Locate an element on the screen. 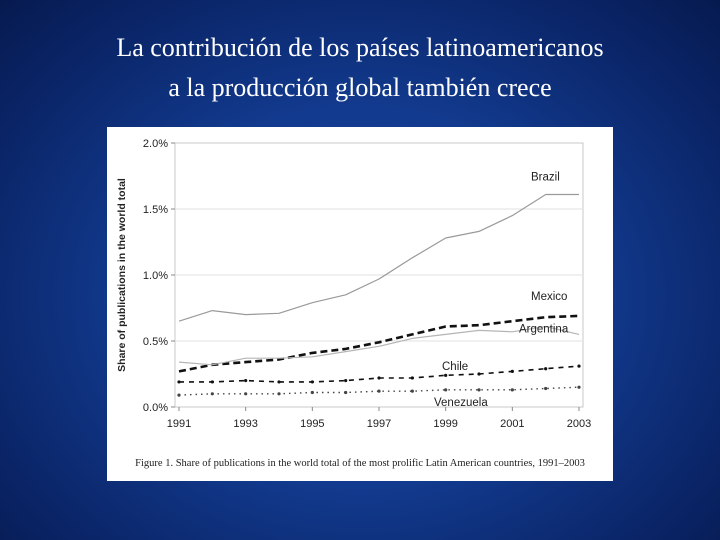 Image resolution: width=720 pixels, height=540 pixels. series-line-brazil is located at coordinates (378, 257).